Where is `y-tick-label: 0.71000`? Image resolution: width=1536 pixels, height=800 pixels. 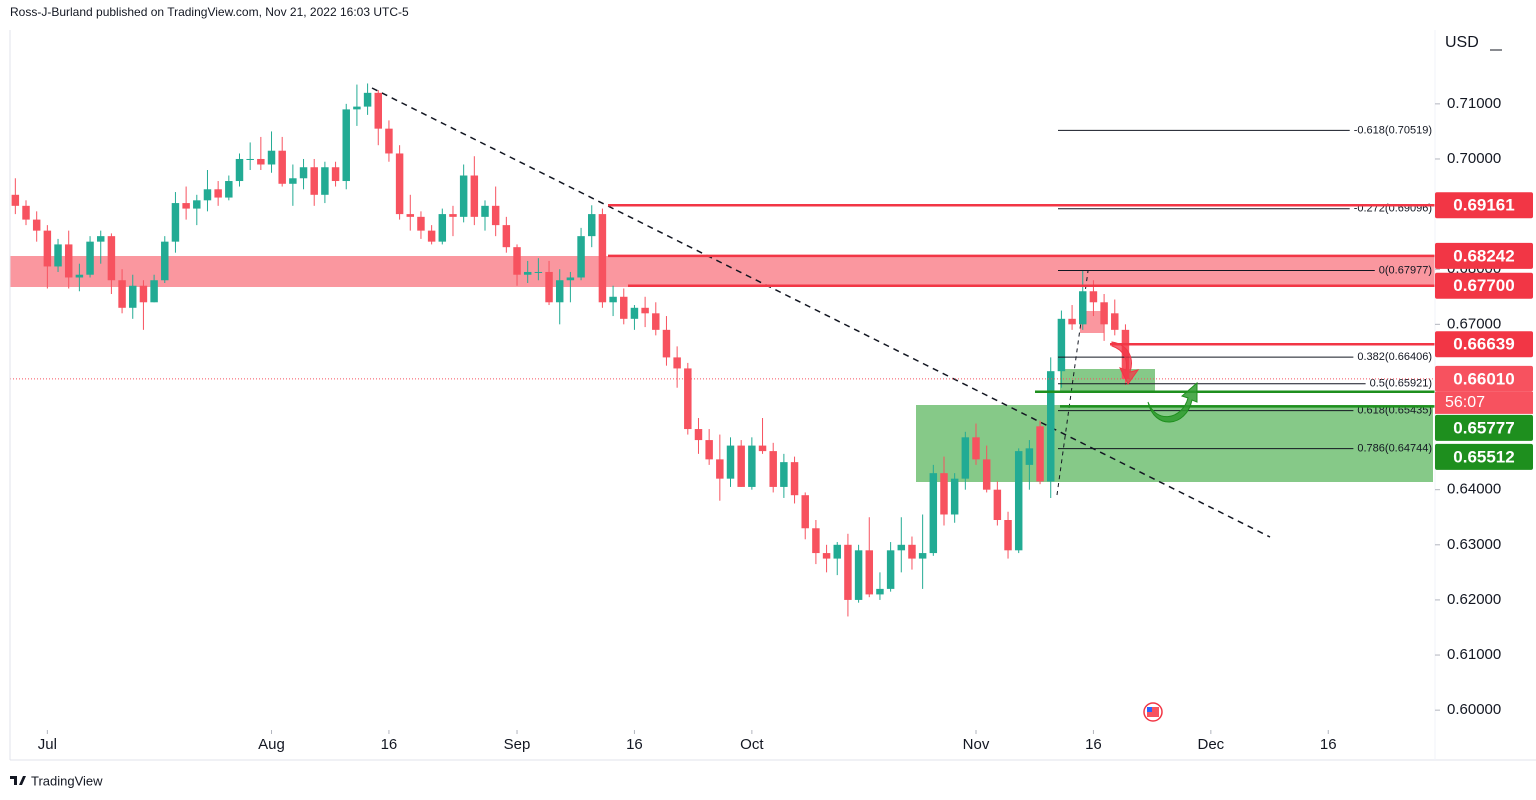
y-tick-label: 0.71000 is located at coordinates (1474, 103).